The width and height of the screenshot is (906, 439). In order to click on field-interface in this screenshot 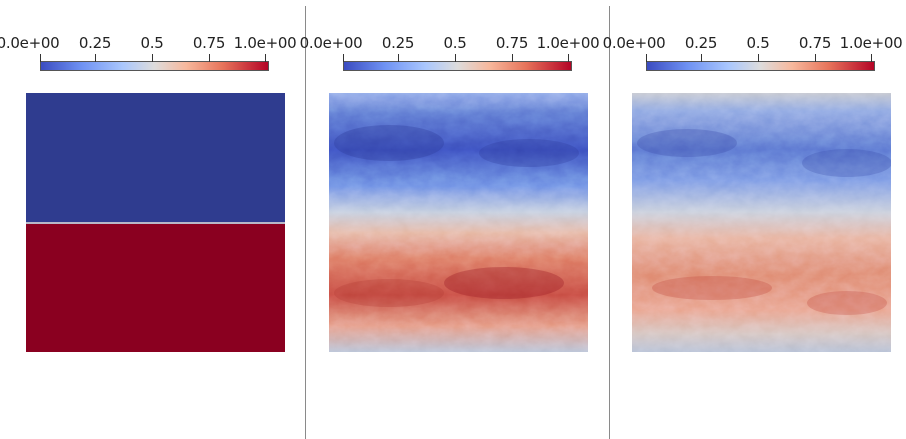, I will do `click(155, 223)`.